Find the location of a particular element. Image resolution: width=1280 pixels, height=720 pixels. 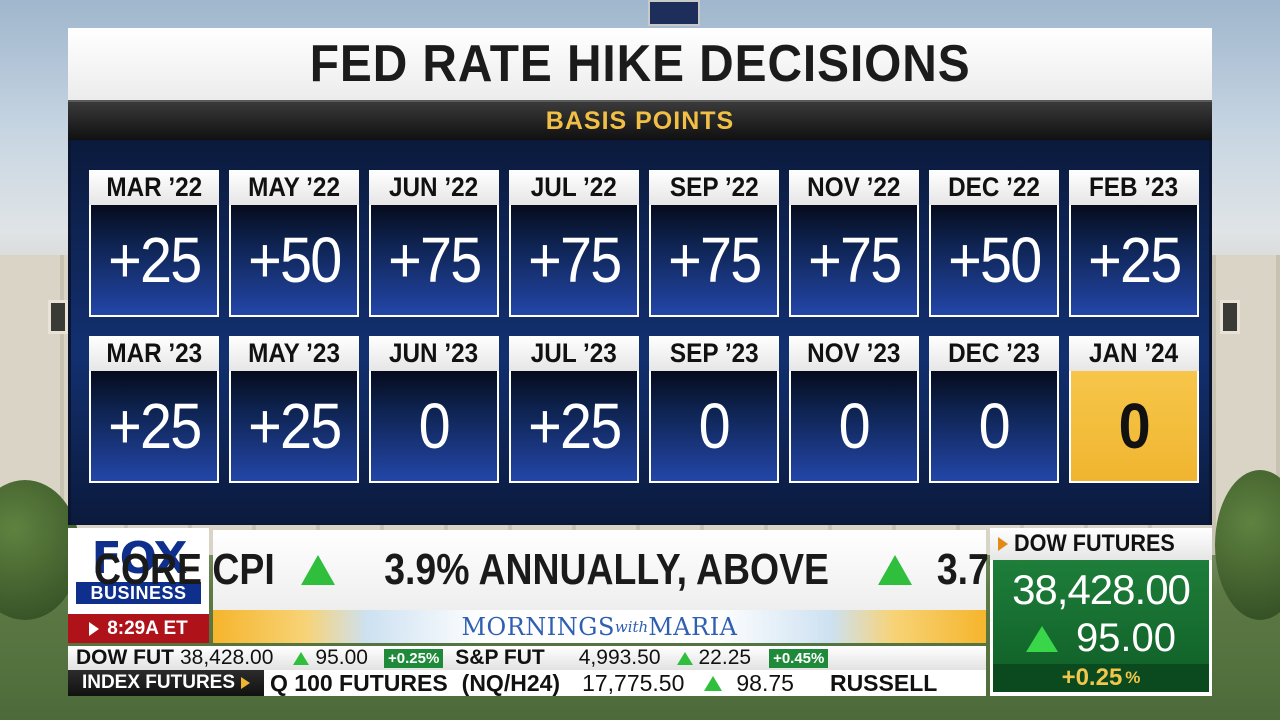

decision-cell: MAY ’22 +50 is located at coordinates (294, 243).